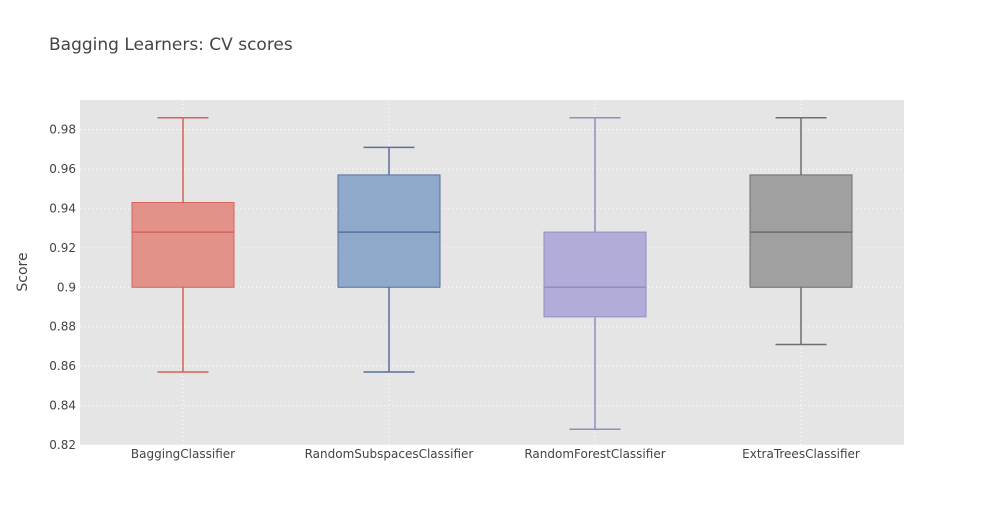 The width and height of the screenshot is (983, 525). I want to click on chart-title: Bagging Learners: CV scores, so click(171, 45).